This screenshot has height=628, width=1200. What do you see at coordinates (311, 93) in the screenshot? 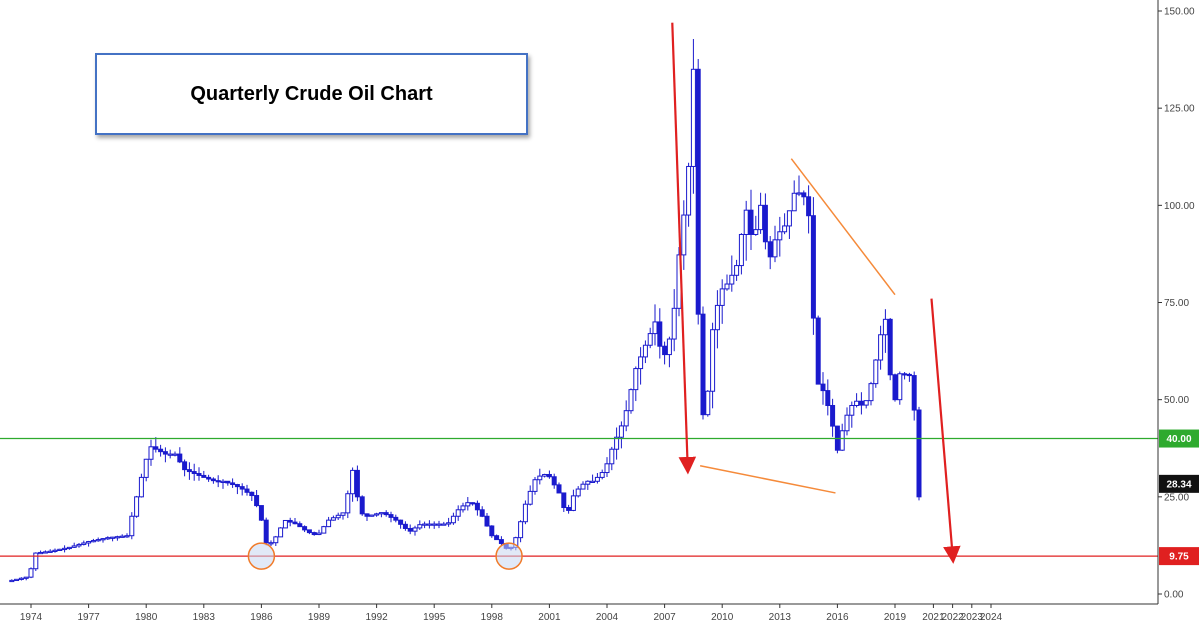
I see `chart-title: Quarterly Crude Oil Chart` at bounding box center [311, 93].